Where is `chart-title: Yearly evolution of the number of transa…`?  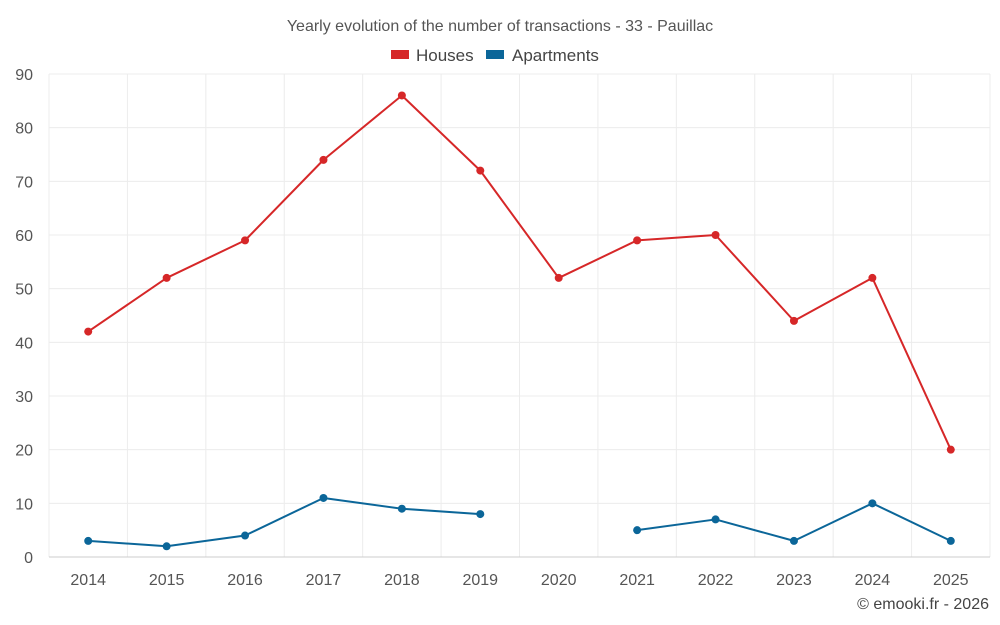 chart-title: Yearly evolution of the number of transa… is located at coordinates (500, 26).